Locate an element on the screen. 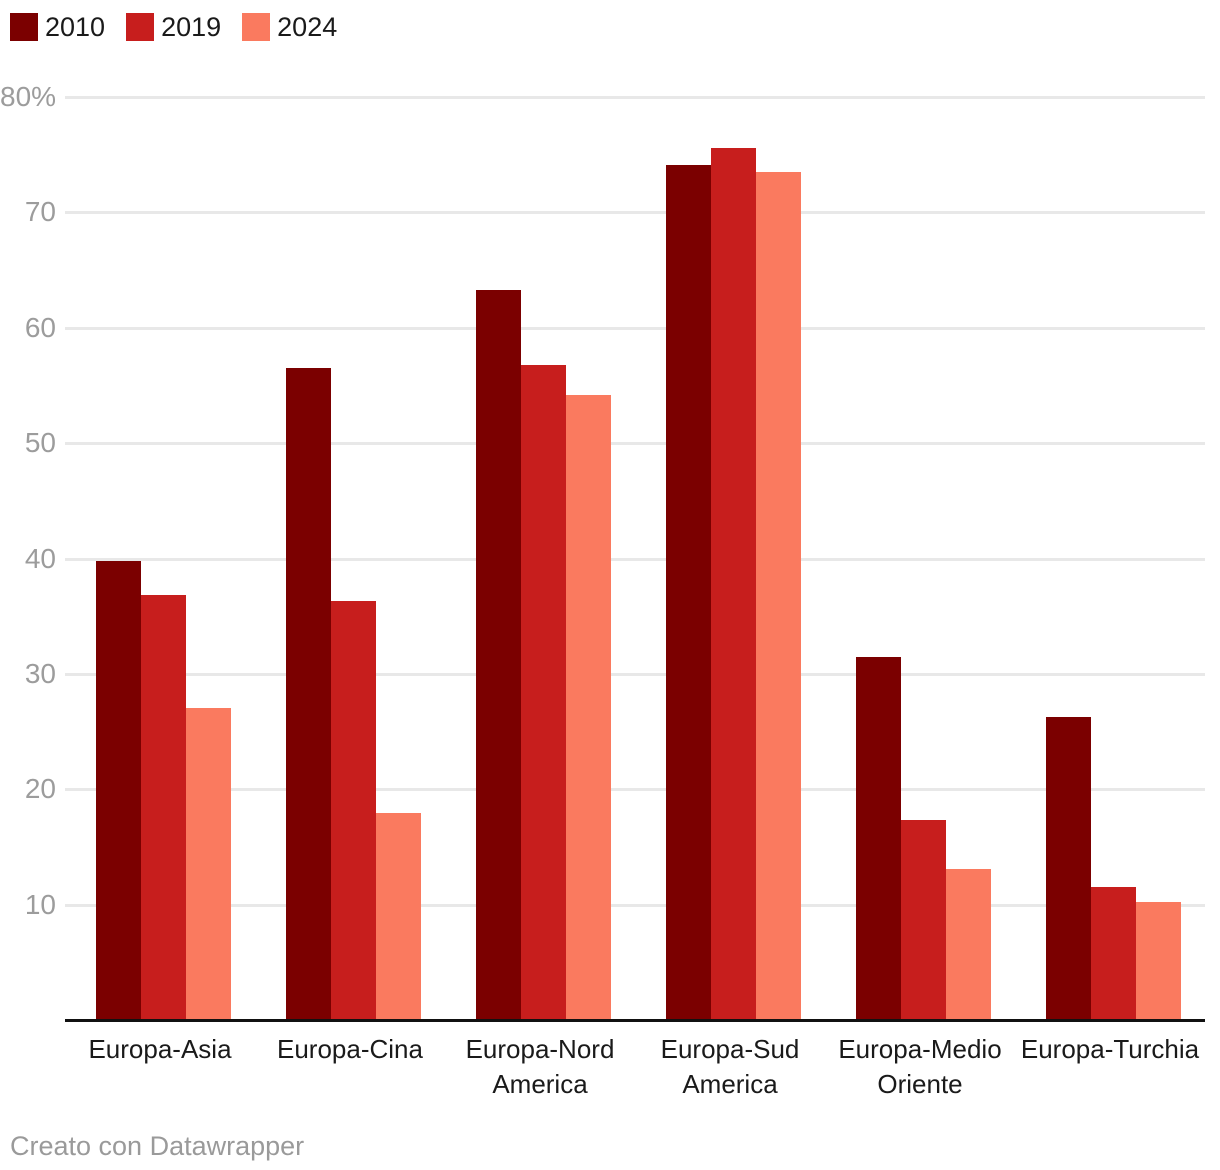 The width and height of the screenshot is (1220, 1170). legend-label: 2024 is located at coordinates (307, 27).